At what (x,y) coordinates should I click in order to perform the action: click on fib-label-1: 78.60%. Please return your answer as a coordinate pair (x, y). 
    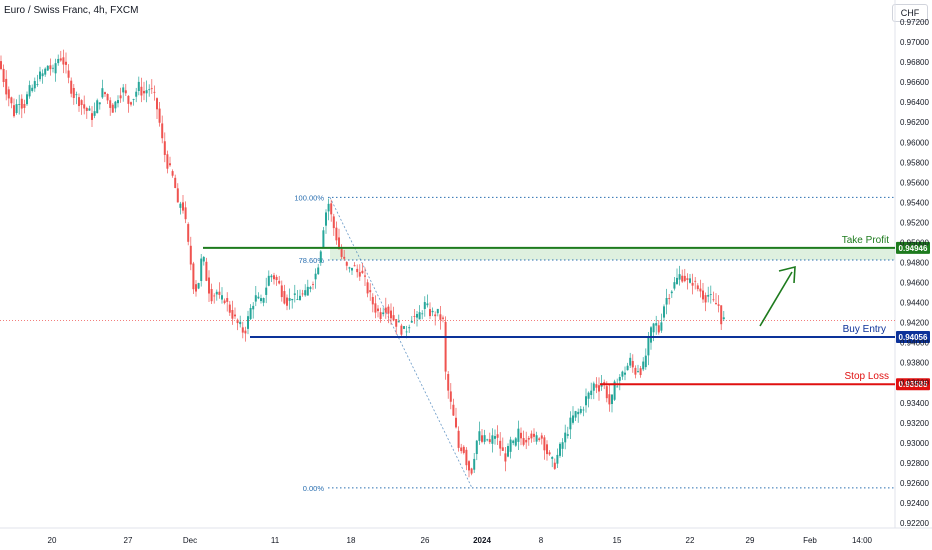
    Looking at the image, I should click on (312, 260).